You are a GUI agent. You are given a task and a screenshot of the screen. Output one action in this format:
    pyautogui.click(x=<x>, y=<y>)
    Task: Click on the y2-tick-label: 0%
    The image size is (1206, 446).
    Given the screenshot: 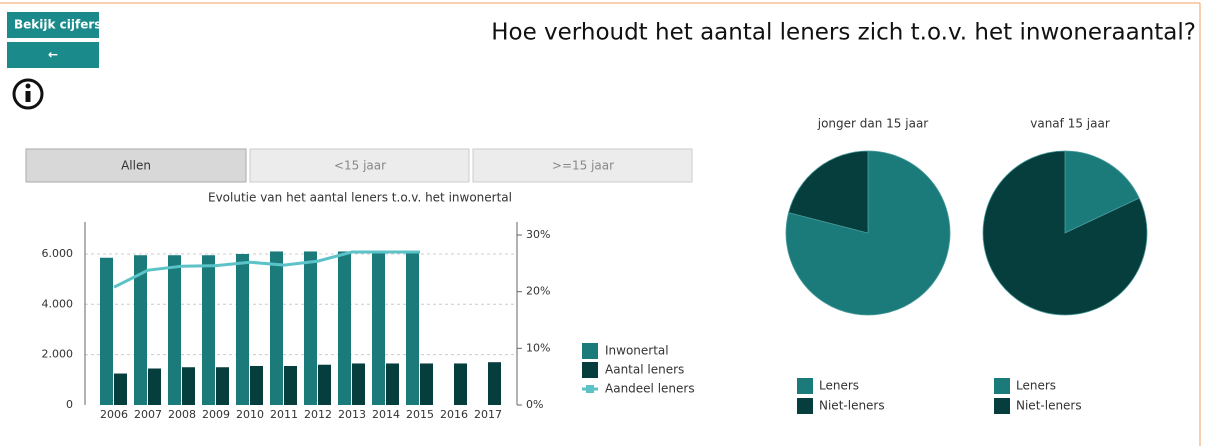 What is the action you would take?
    pyautogui.click(x=534, y=404)
    